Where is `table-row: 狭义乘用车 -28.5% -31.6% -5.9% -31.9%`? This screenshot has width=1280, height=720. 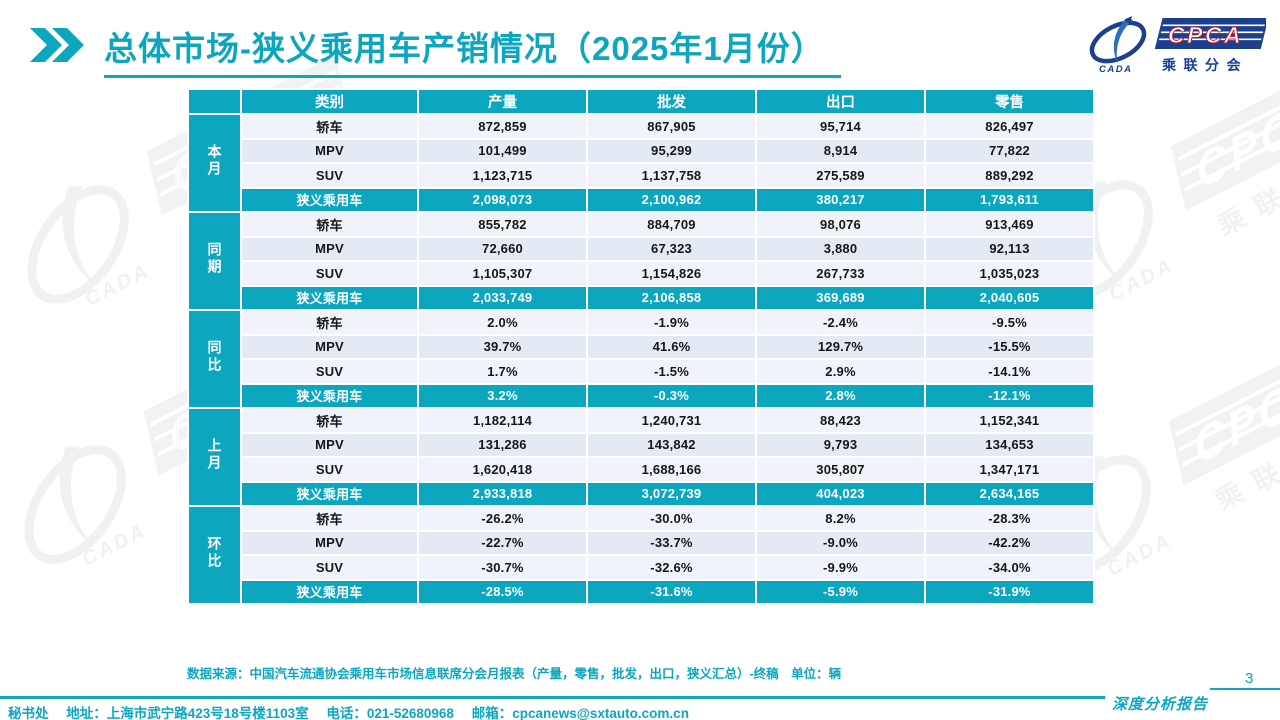 table-row: 狭义乘用车 -28.5% -31.6% -5.9% -31.9% is located at coordinates (641, 591).